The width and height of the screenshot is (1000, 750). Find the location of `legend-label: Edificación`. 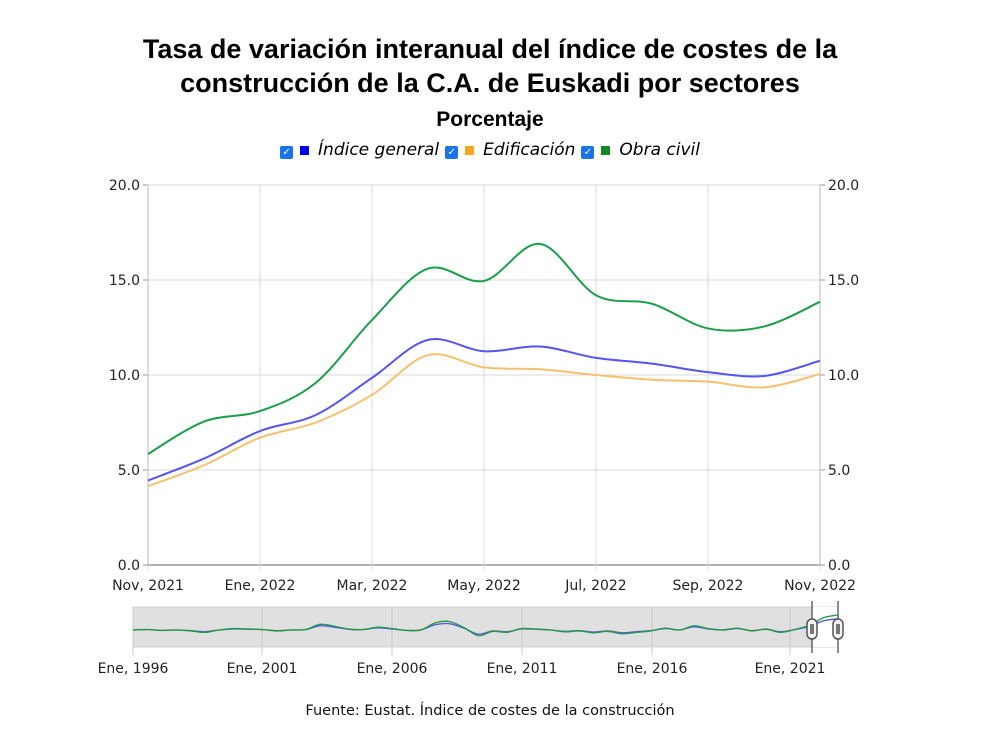

legend-label: Edificación is located at coordinates (529, 150).